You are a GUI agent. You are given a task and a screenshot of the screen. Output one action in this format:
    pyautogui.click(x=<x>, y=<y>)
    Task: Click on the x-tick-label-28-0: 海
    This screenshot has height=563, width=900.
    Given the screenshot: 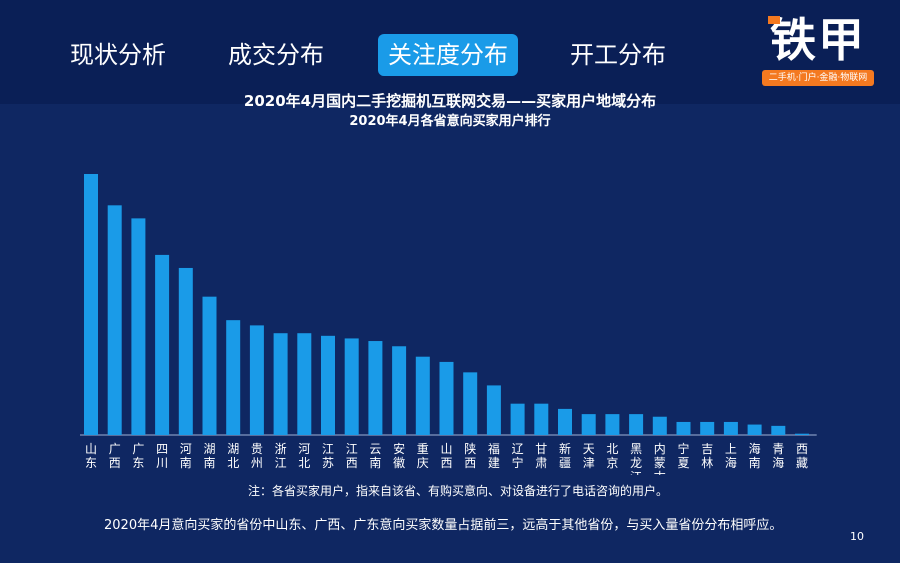 What is the action you would take?
    pyautogui.click(x=755, y=448)
    